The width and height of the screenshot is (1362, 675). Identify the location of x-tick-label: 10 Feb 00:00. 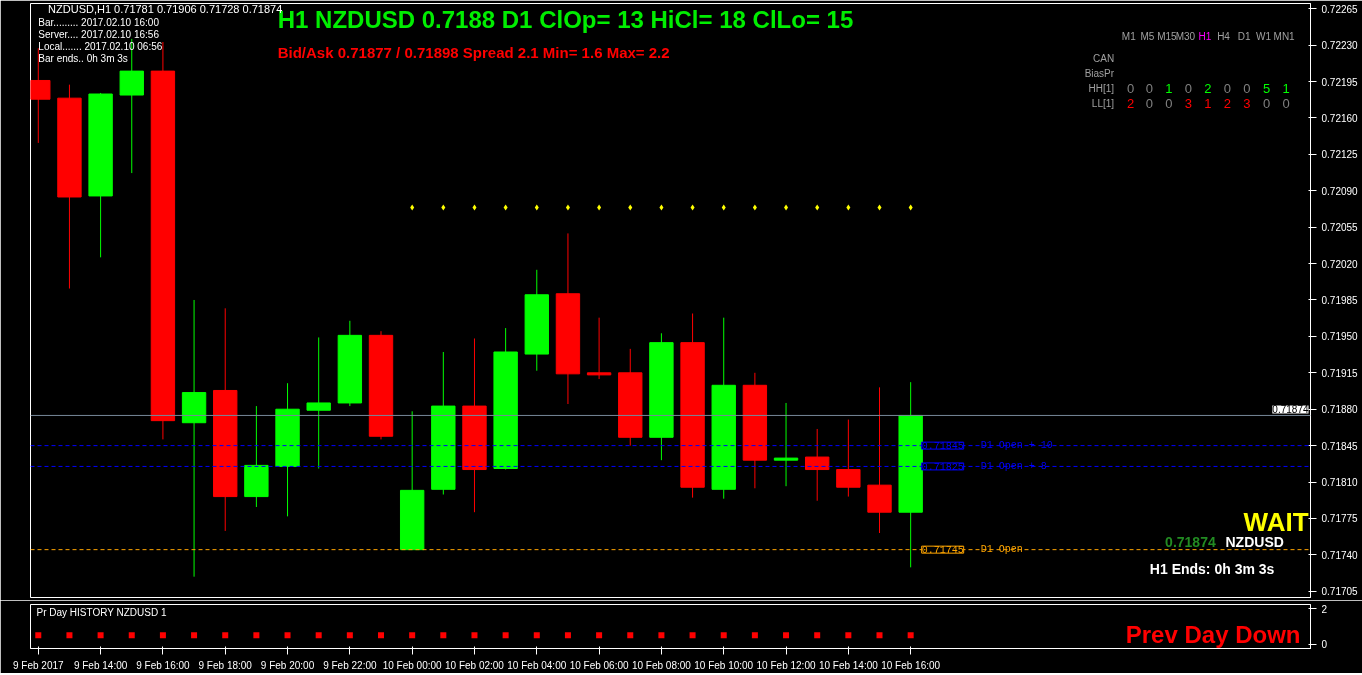
(412, 665).